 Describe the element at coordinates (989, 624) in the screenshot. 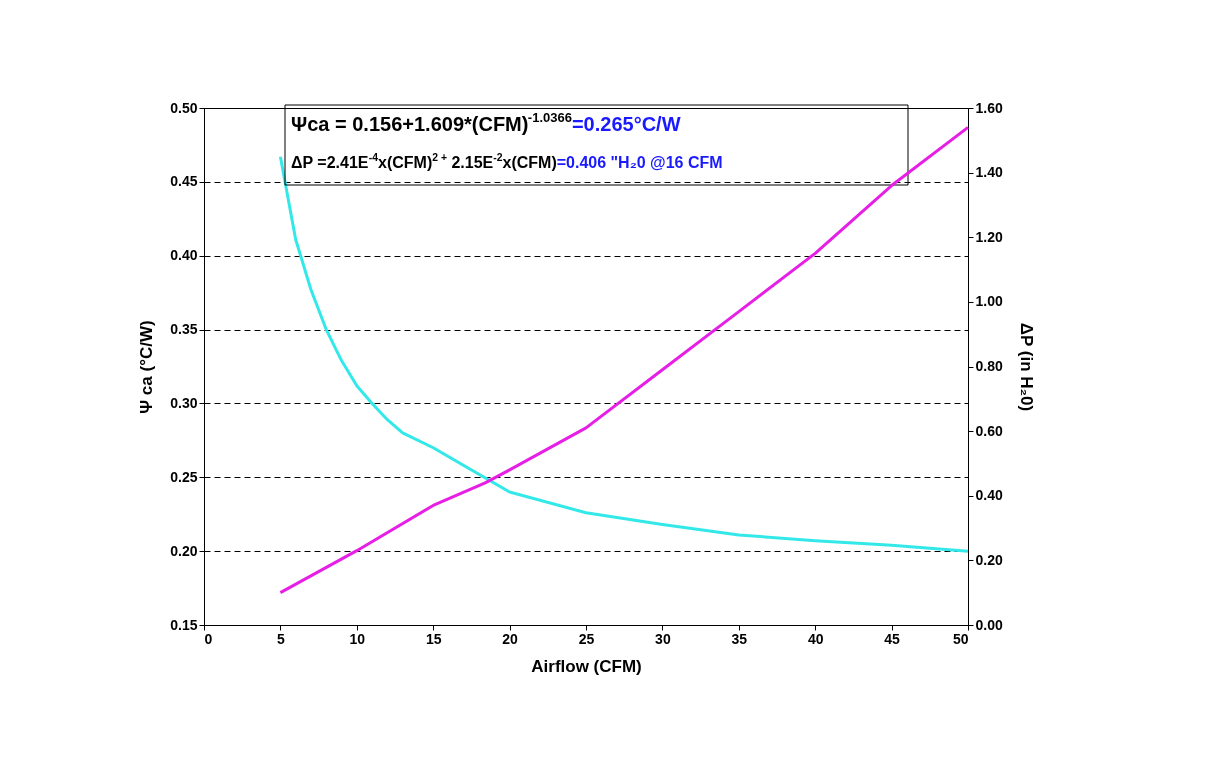

I see `y2-tick-label: 0.00` at that location.